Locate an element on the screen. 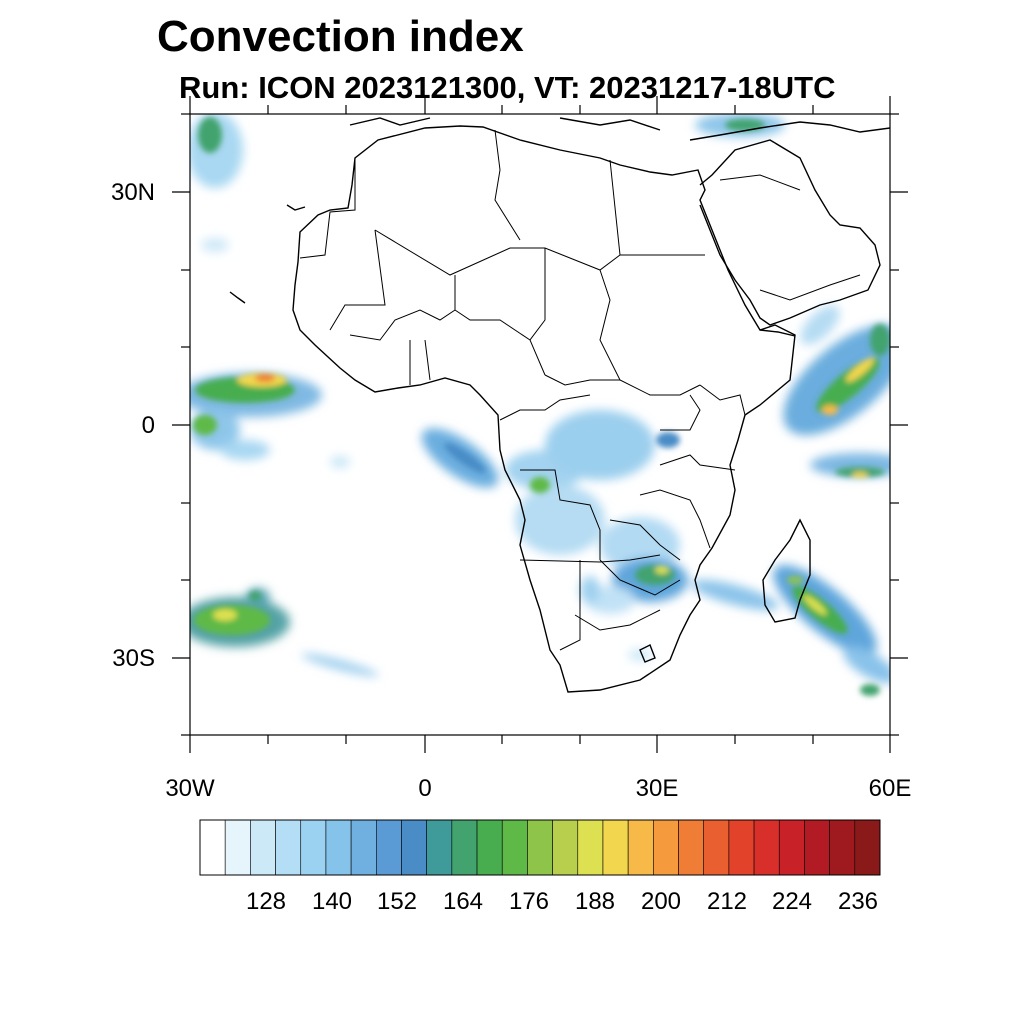 The height and width of the screenshot is (1024, 1024). map-subtitle: Run: ICON 2023121300, VT: 20231217-18UTC is located at coordinates (507, 87).